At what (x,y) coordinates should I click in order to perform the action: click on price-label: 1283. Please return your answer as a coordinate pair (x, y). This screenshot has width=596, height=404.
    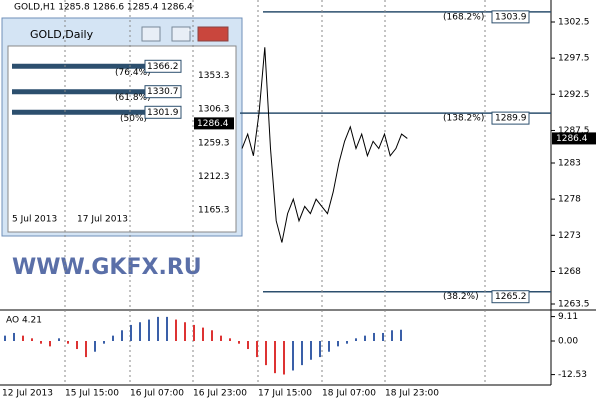
    Looking at the image, I should click on (569, 164).